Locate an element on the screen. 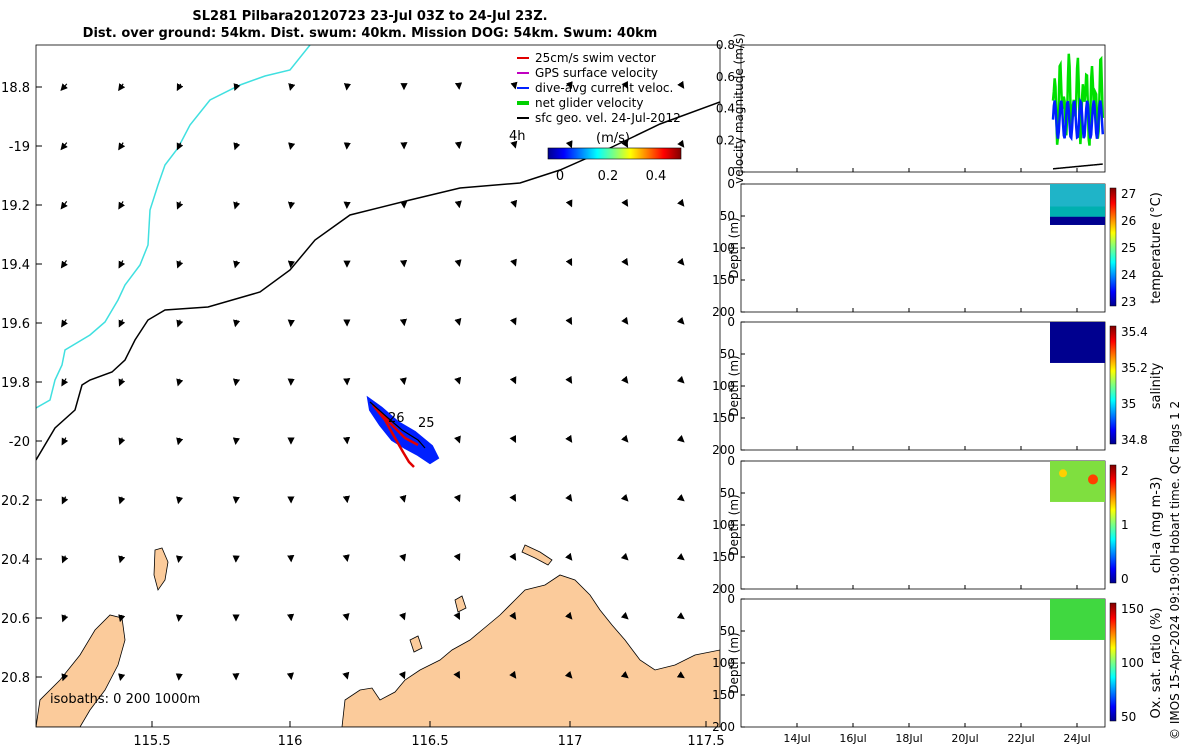 This screenshot has width=1200, height=750. panel-xtick-label: 24Jul is located at coordinates (1076, 738).